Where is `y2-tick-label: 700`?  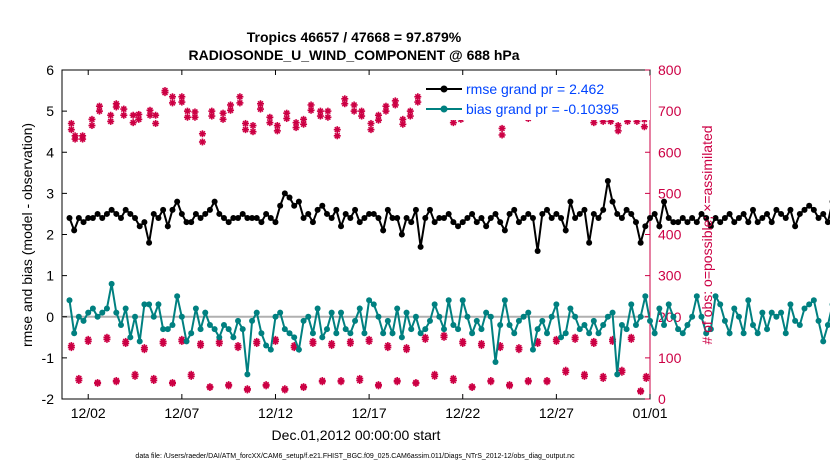 y2-tick-label: 700 is located at coordinates (670, 111).